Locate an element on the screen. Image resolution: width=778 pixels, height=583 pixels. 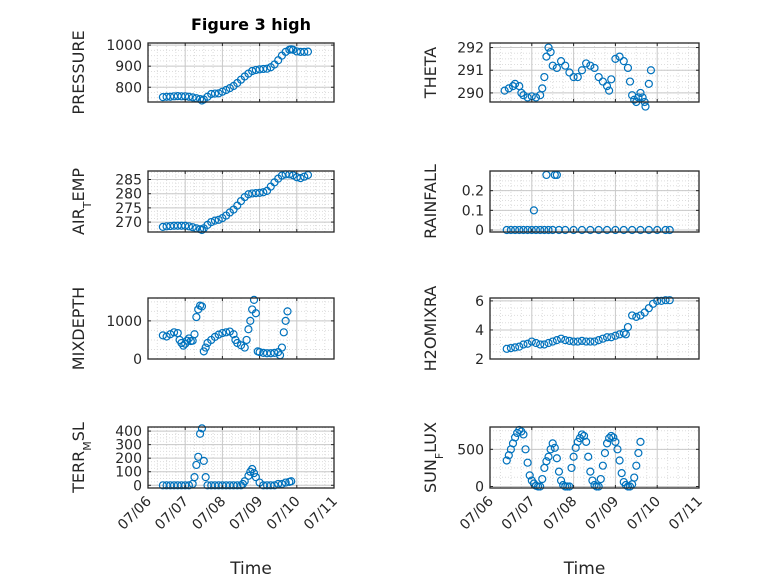
subplot-6: 2 4 6 H2OMIXRA is located at coordinates (560, 329).